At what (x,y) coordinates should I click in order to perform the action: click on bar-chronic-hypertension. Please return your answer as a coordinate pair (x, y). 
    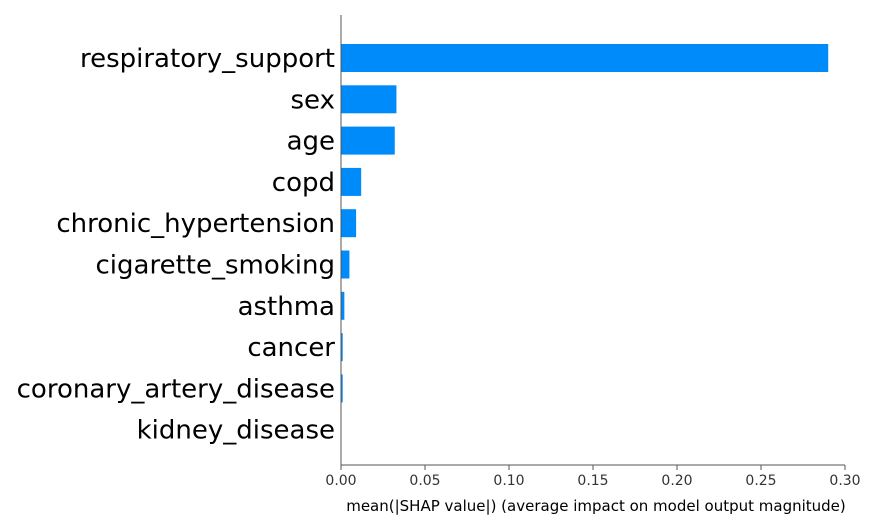
    Looking at the image, I should click on (349, 223).